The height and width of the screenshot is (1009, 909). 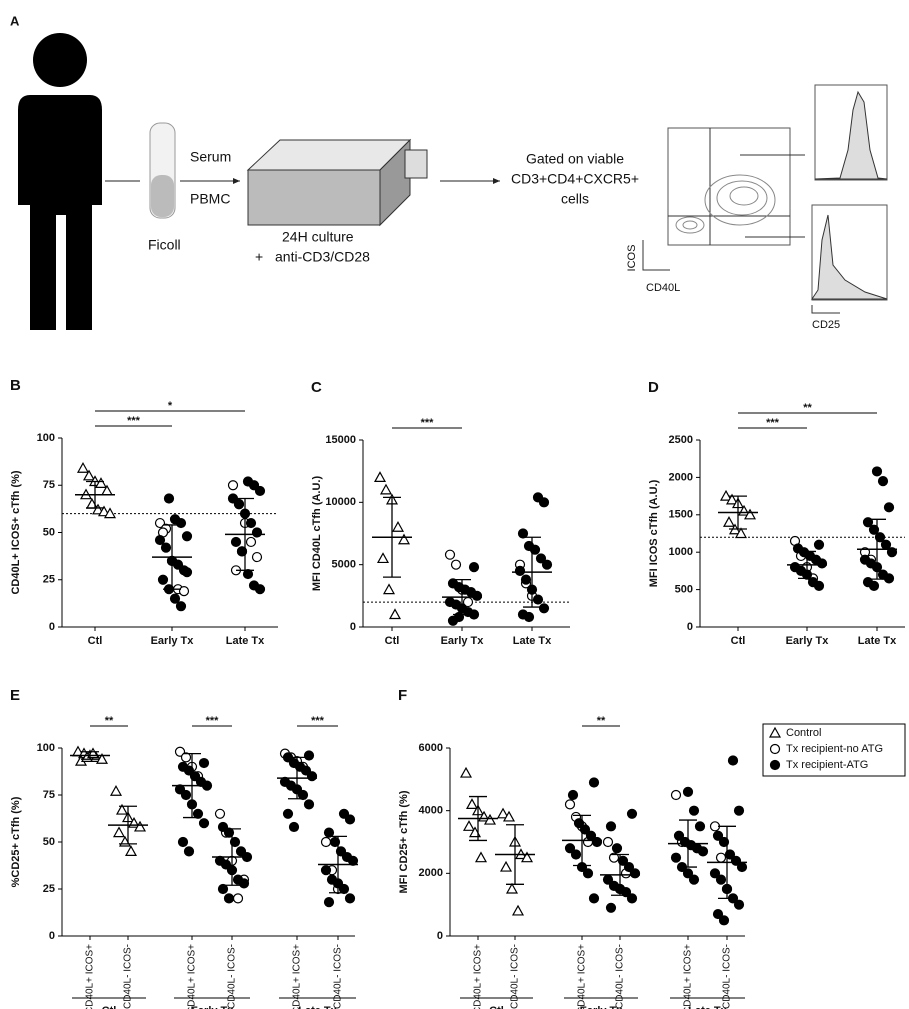 I want to click on x-tick-label: Early Tx, so click(x=463, y=641).